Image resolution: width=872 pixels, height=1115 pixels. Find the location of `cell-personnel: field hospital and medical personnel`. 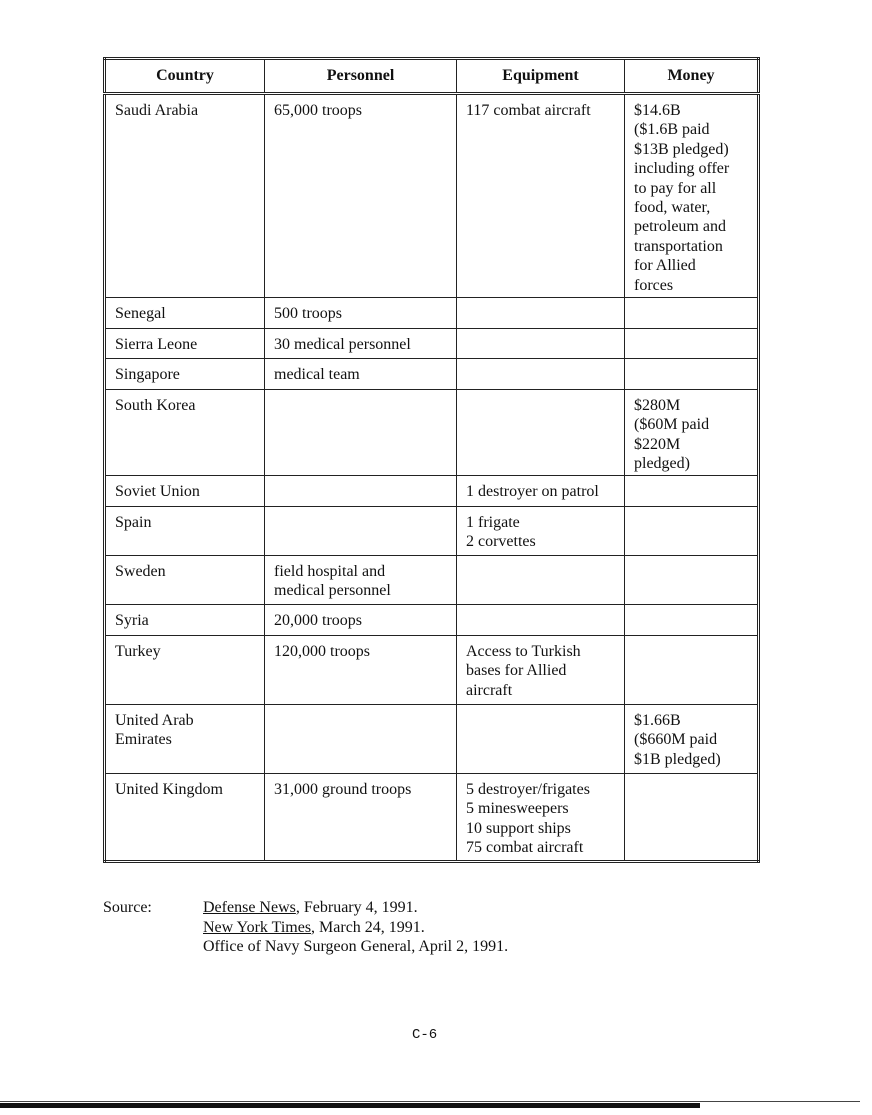

cell-personnel: field hospital and medical personnel is located at coordinates (360, 580).